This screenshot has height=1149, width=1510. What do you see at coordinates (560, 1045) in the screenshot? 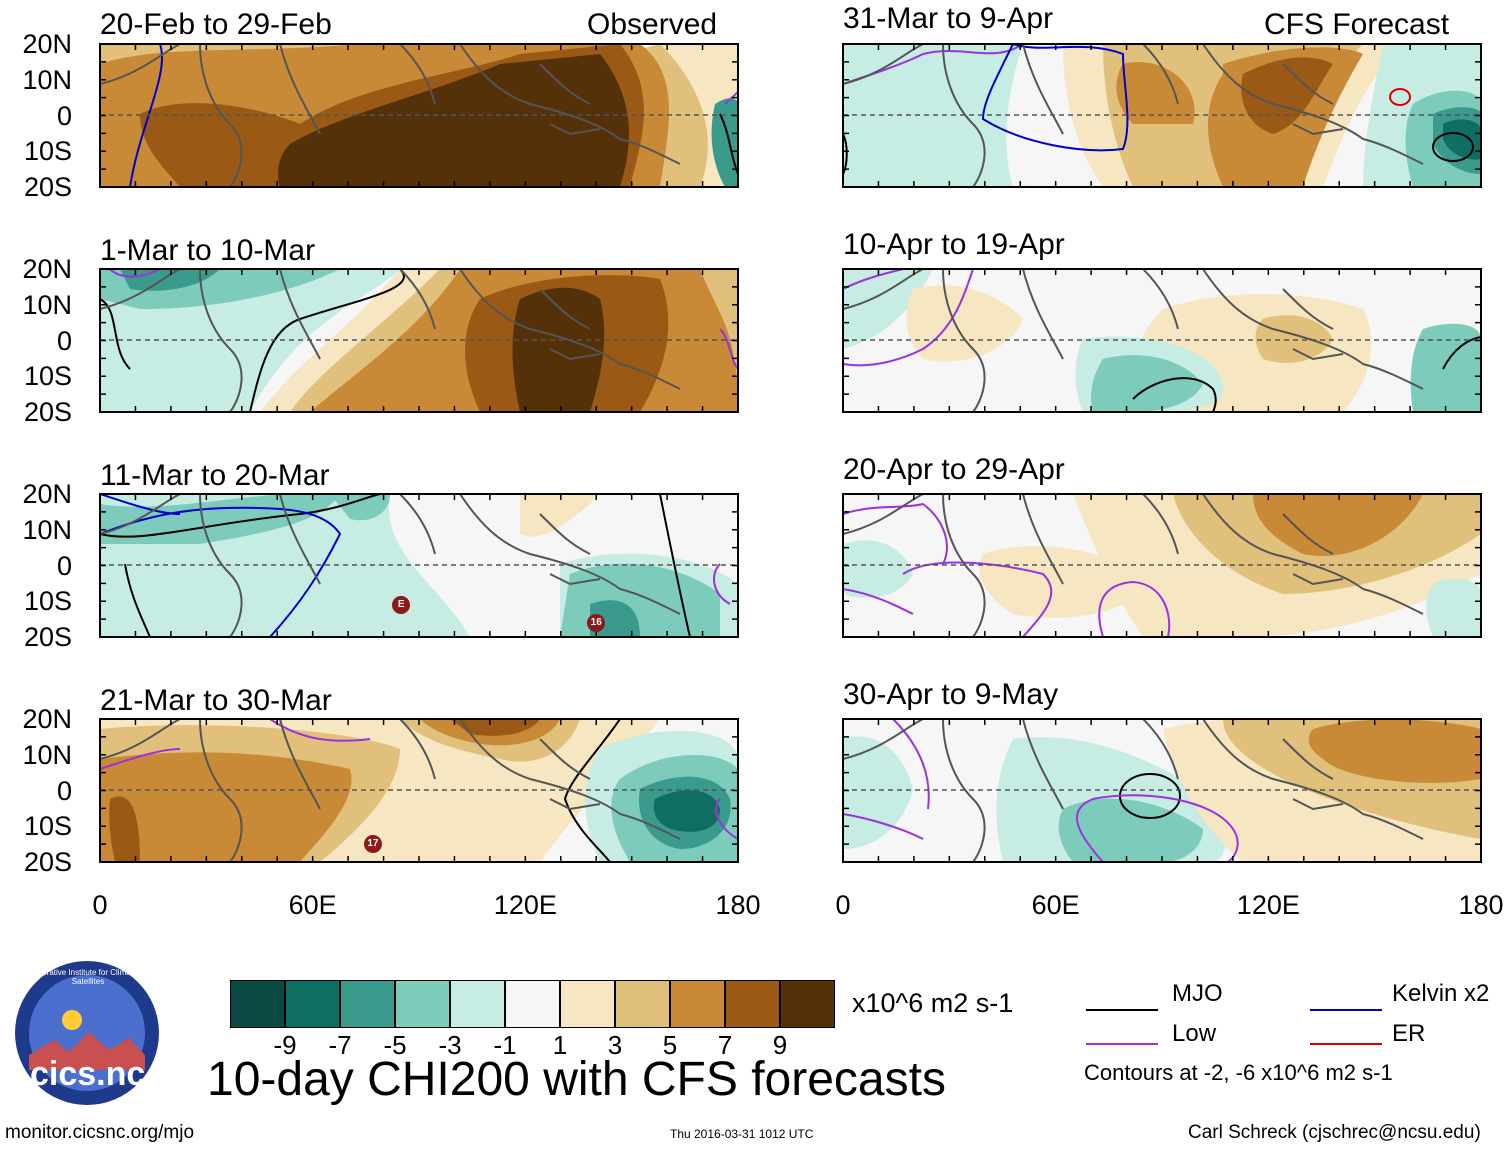
I see `colorbar-tick-label: 1` at bounding box center [560, 1045].